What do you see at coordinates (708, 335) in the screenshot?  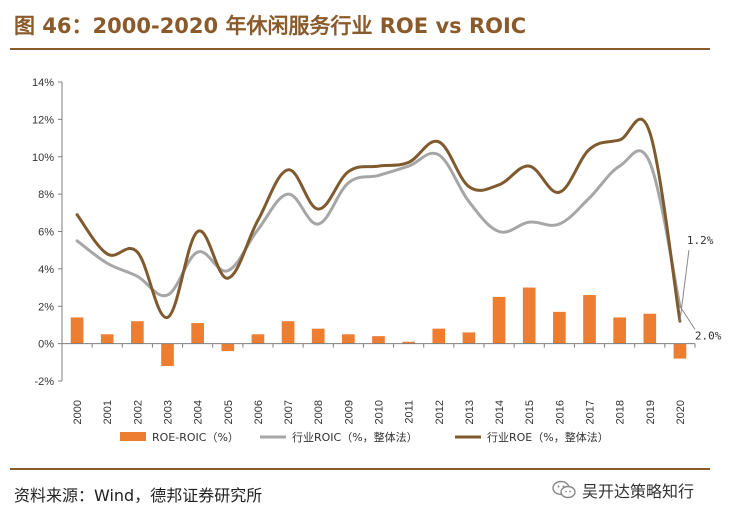 I see `annotation-roic-2020: 2.0%` at bounding box center [708, 335].